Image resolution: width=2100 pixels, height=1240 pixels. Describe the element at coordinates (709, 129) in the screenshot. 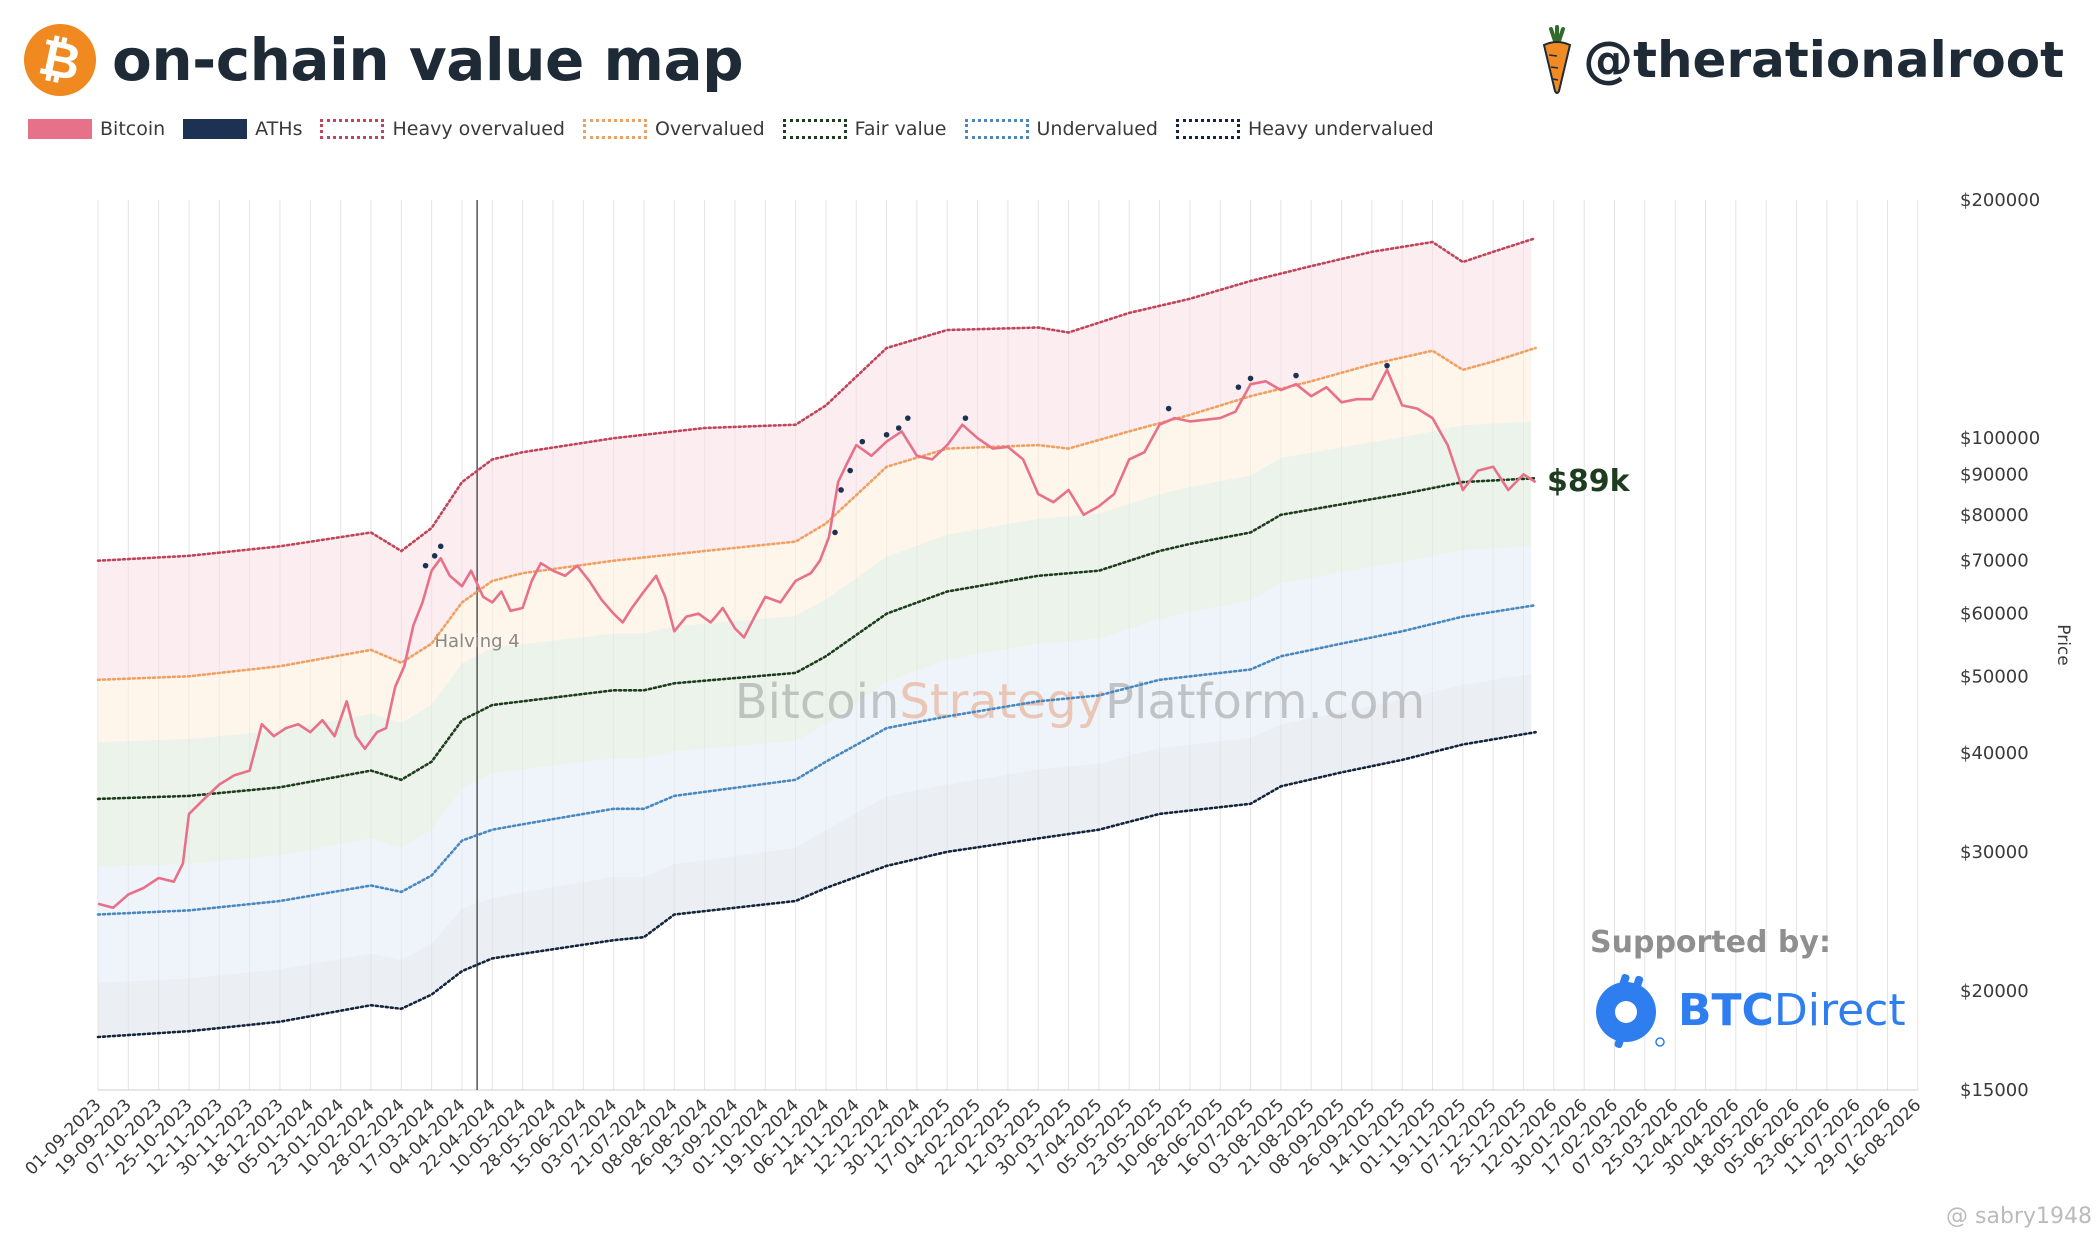

I see `legend-label: Overvalued` at that location.